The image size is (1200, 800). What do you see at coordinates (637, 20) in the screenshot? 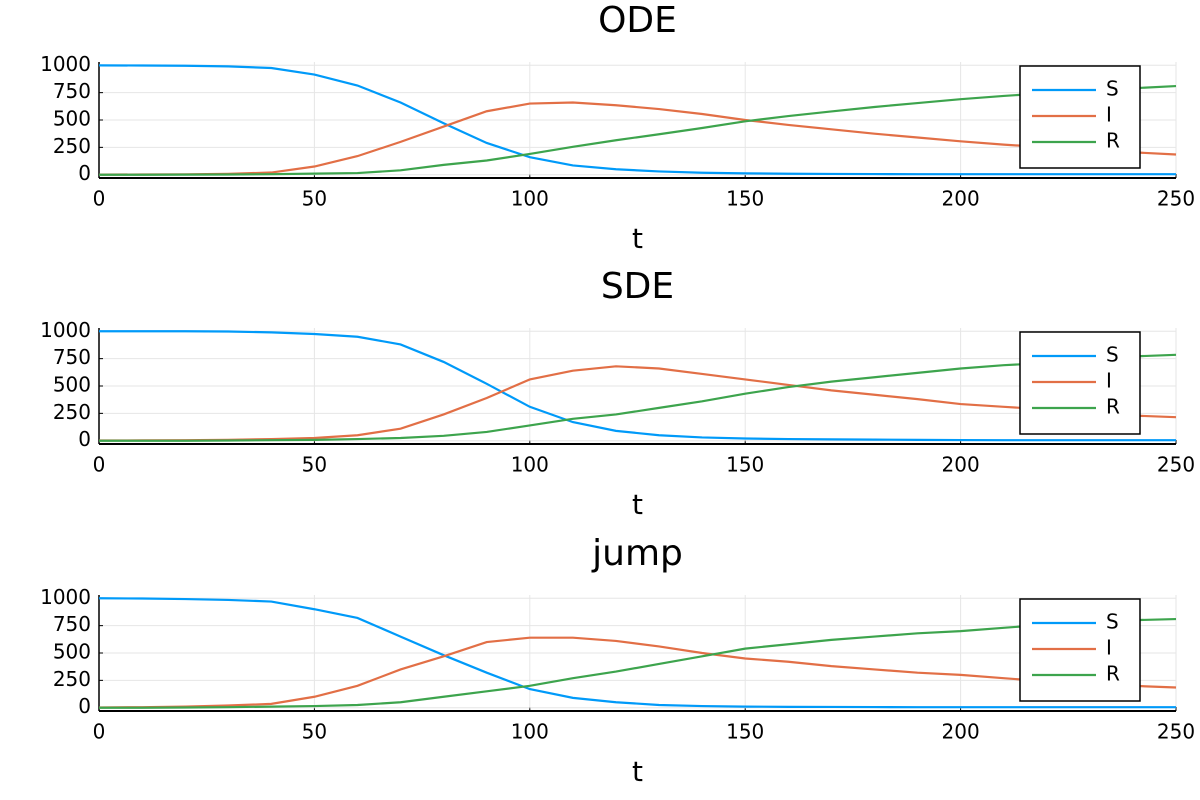
I see `chart-title: ODE` at bounding box center [637, 20].